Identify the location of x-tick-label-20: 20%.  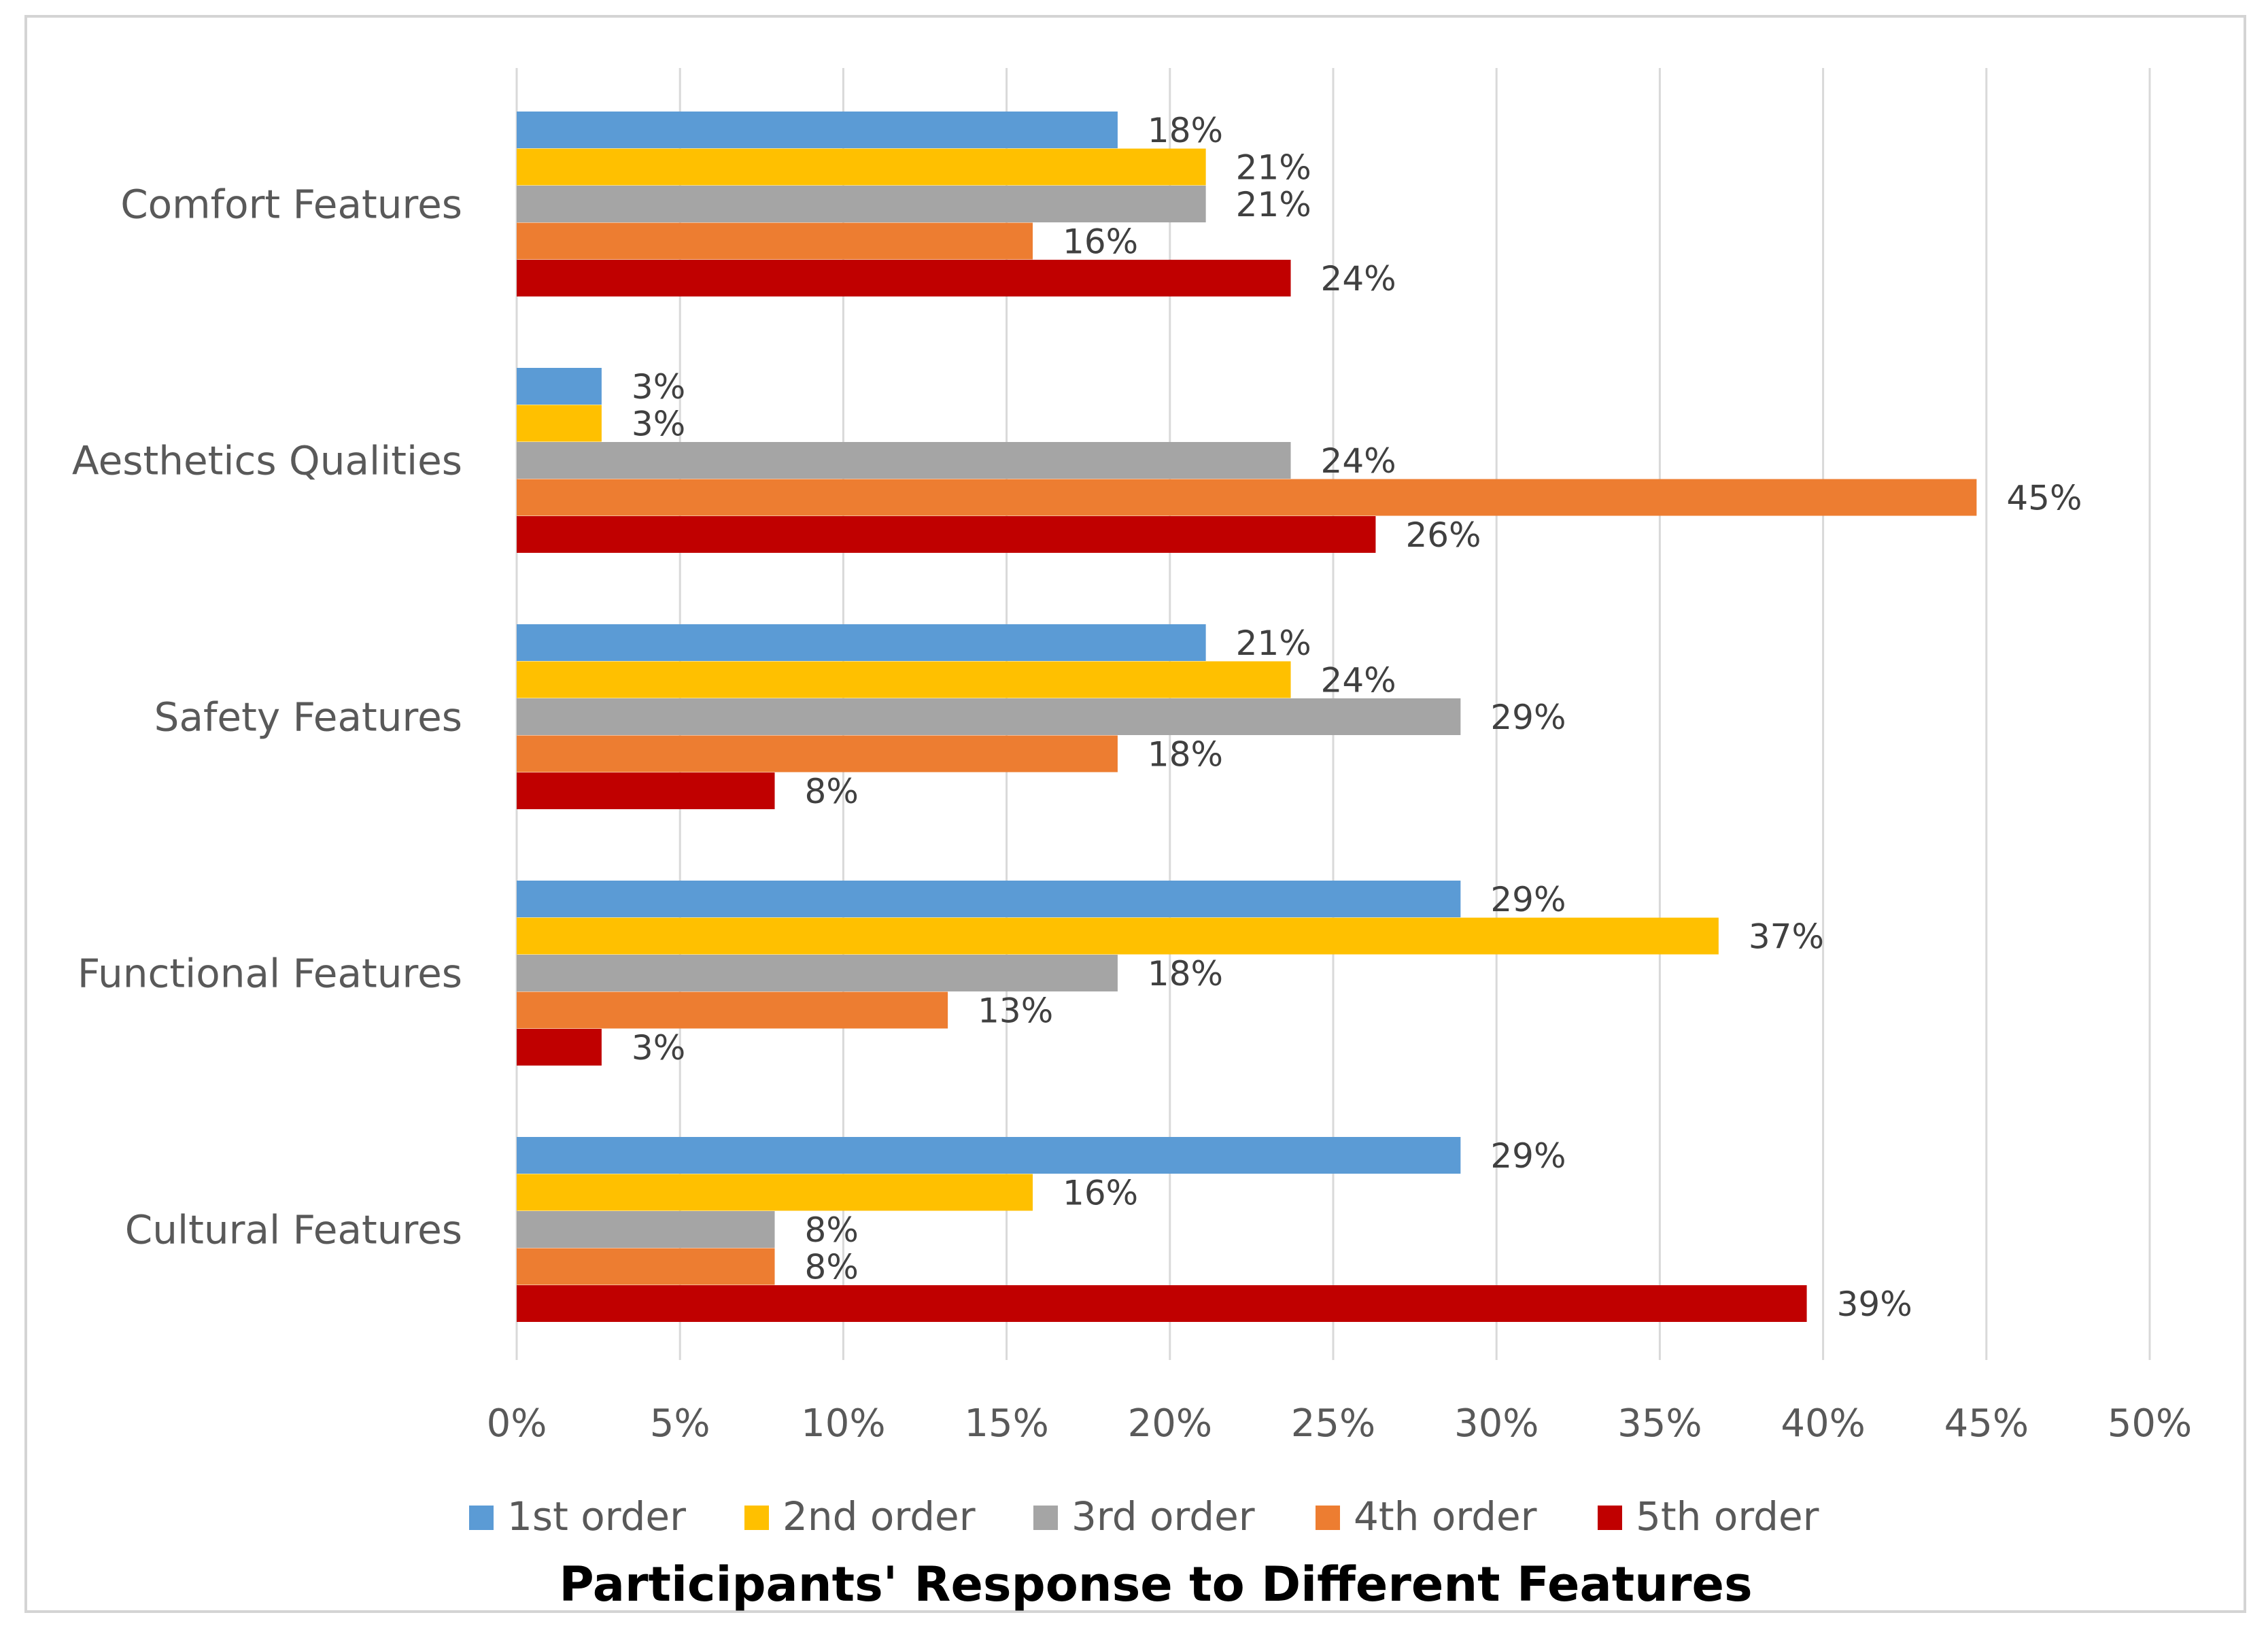
(1170, 1424).